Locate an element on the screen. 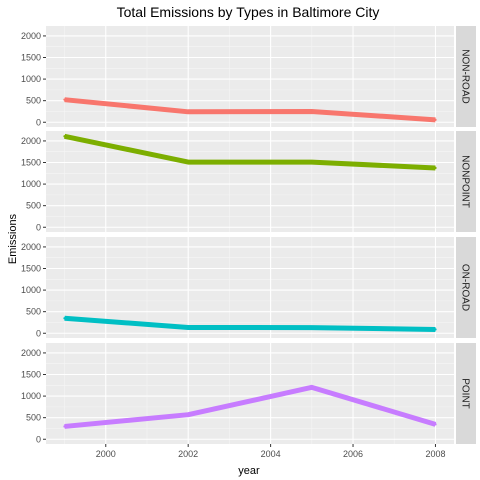  x-axis: 2000 2002 2004 2006 2008 is located at coordinates (270, 451).